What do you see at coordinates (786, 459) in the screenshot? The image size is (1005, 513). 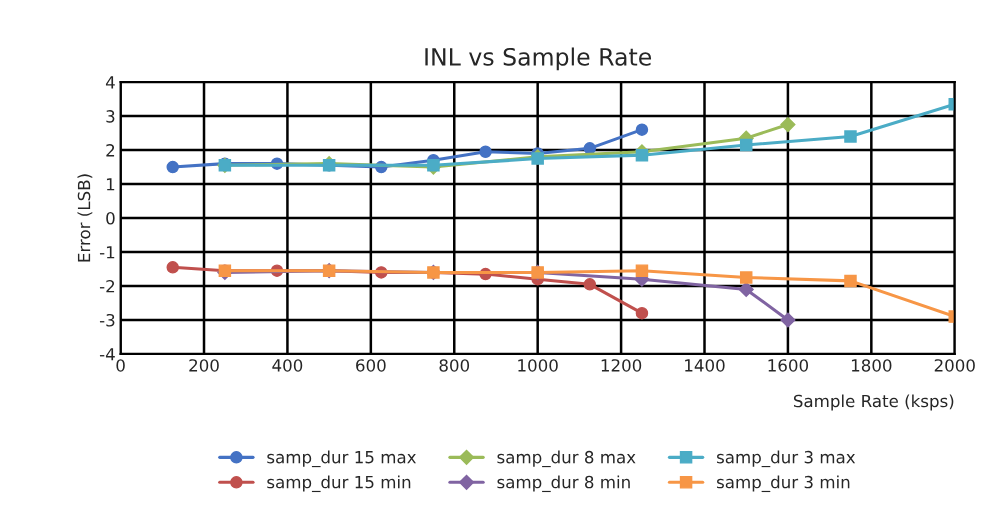 I see `legend-label: samp_dur 3 max` at bounding box center [786, 459].